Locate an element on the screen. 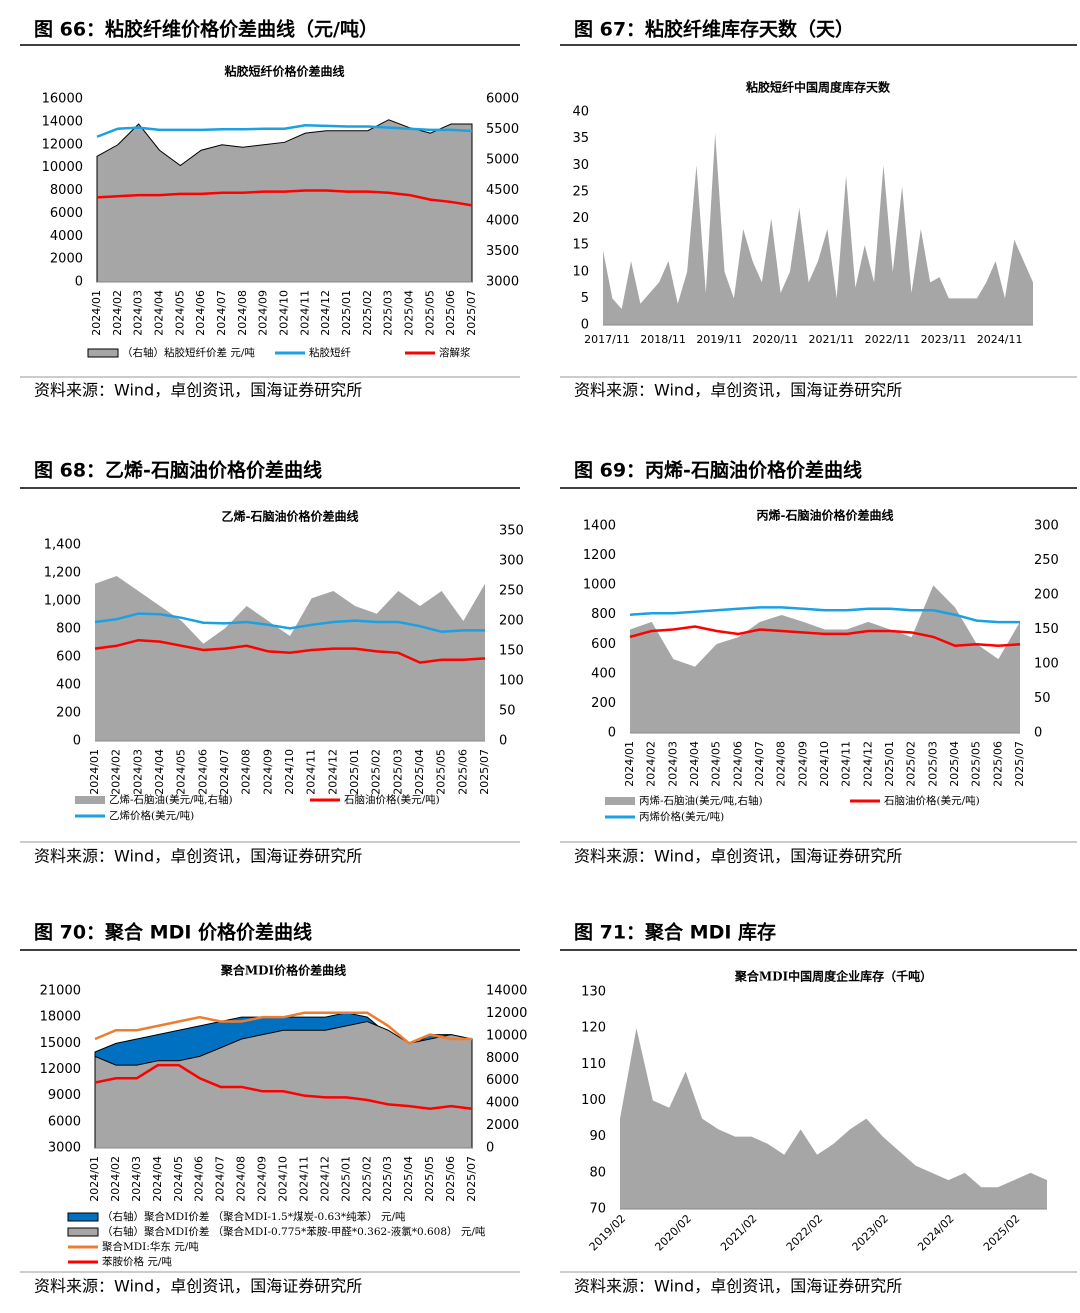 This screenshot has height=1313, width=1080. x-tick-label: 2024/08 is located at coordinates (781, 764).